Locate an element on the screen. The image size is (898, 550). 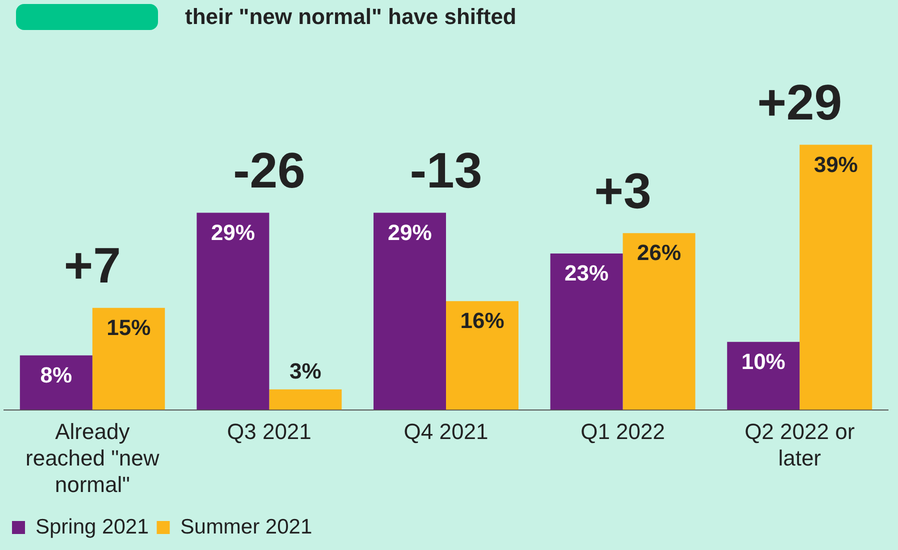
chart-title: their "new normal" have shifted is located at coordinates (350, 17).